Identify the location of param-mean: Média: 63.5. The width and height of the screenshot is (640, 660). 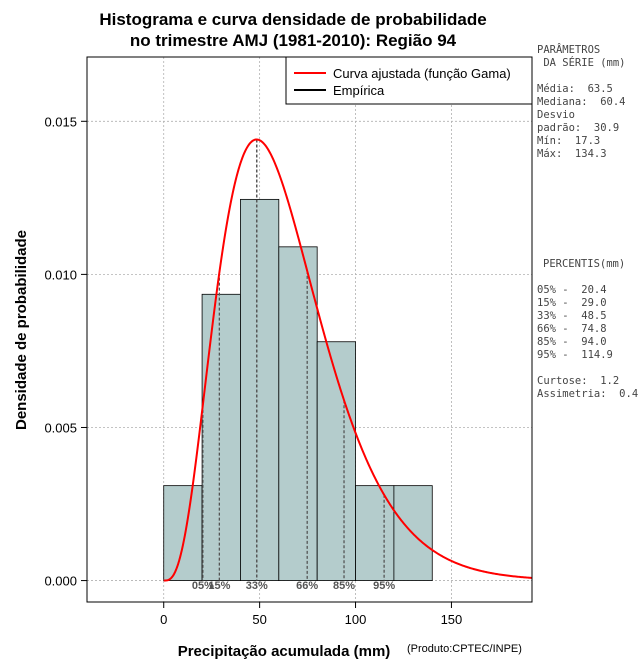
(575, 89).